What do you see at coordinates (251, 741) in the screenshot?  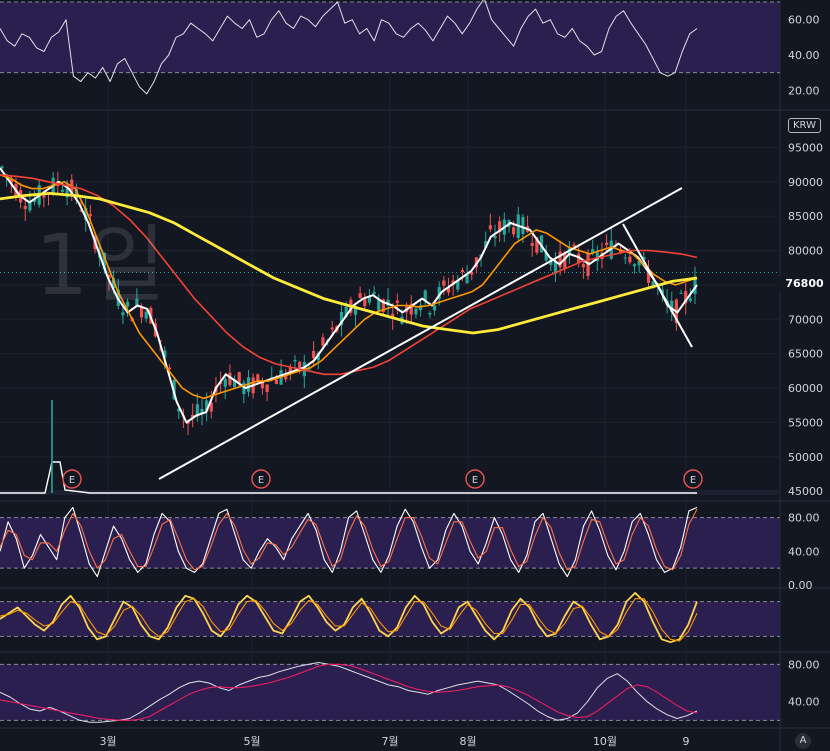 I see `x-tick-label: 5월` at bounding box center [251, 741].